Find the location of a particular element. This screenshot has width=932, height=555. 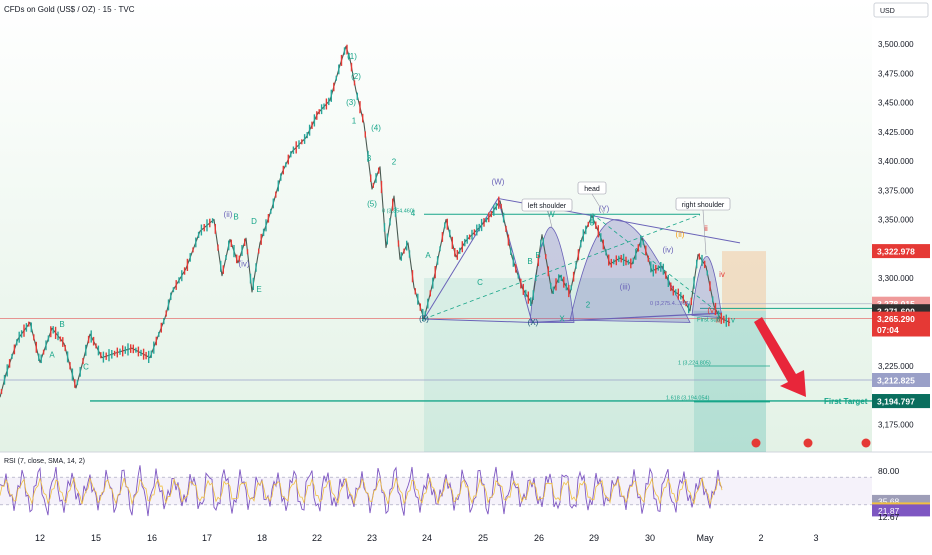

wave-label: (3) is located at coordinates (351, 102).